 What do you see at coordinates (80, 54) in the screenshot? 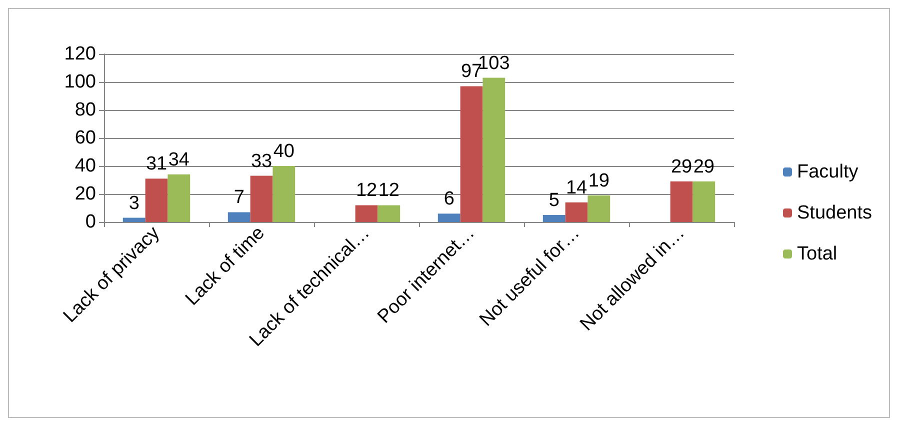
I see `y-tick-label: 120` at bounding box center [80, 54].